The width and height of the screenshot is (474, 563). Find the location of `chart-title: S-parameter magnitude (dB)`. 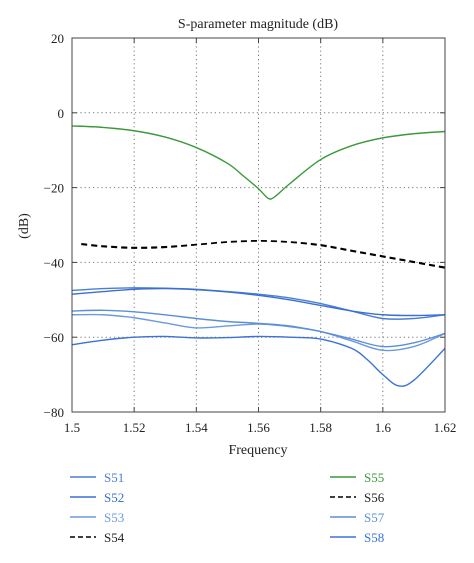

chart-title: S-parameter magnitude (dB) is located at coordinates (258, 24).